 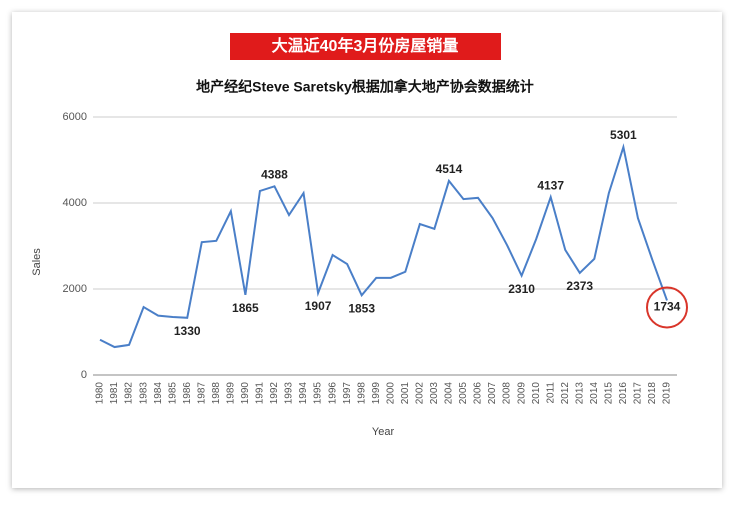 What do you see at coordinates (667, 393) in the screenshot?
I see `x-tick-label: 2019` at bounding box center [667, 393].